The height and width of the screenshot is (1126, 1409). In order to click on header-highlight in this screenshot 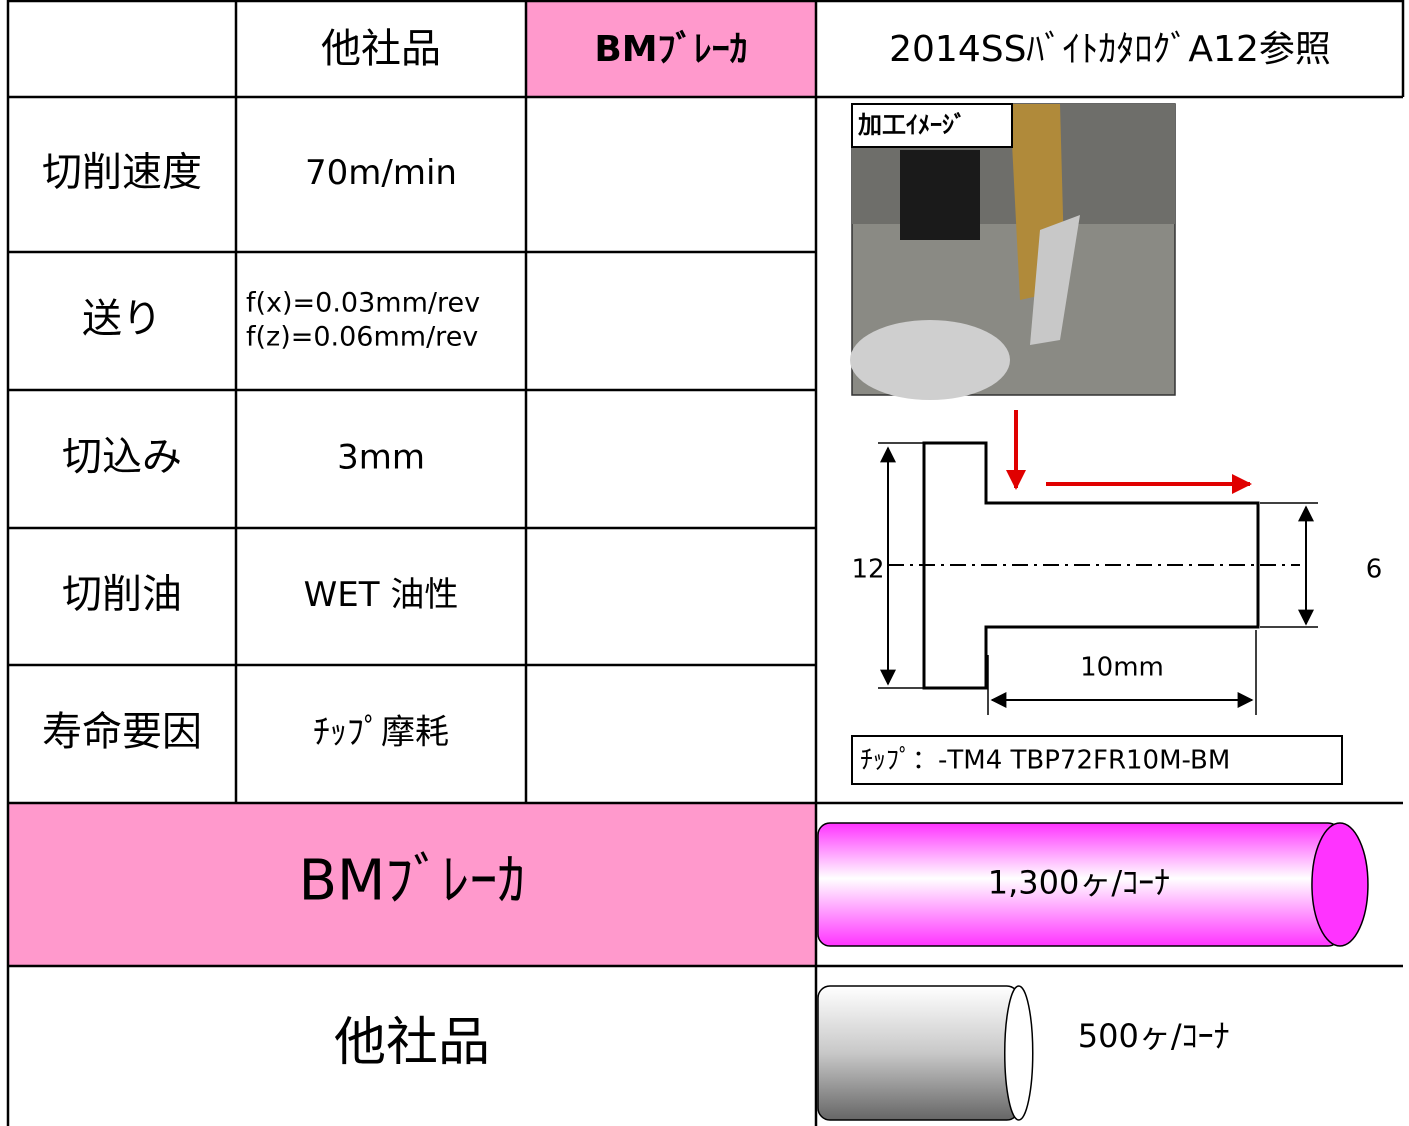, I will do `click(671, 49)`.